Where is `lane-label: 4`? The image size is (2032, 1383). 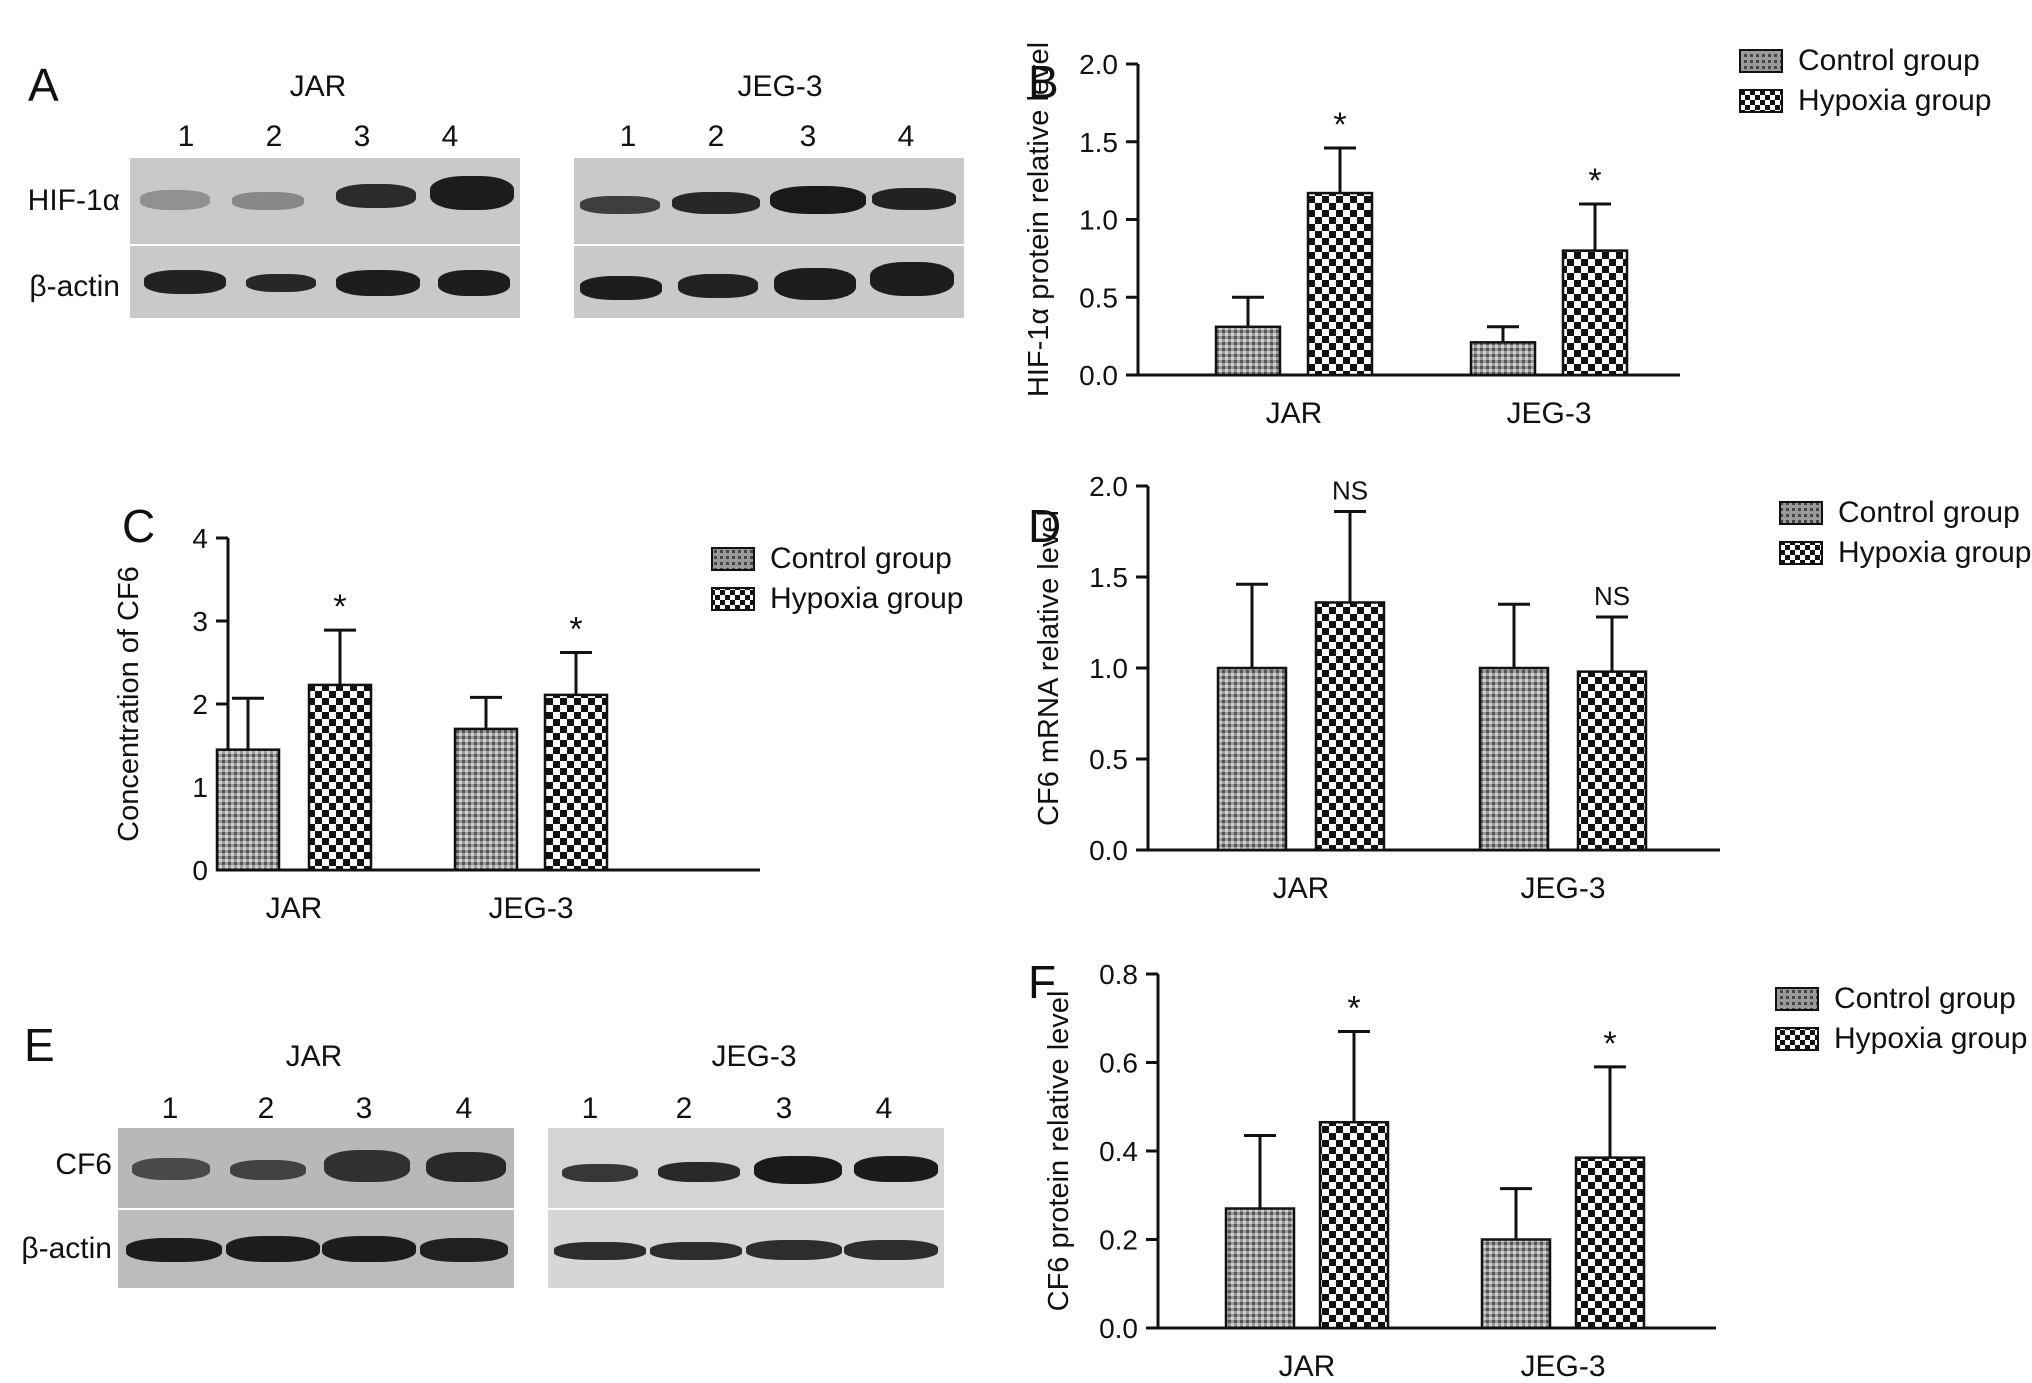 lane-label: 4 is located at coordinates (464, 1108).